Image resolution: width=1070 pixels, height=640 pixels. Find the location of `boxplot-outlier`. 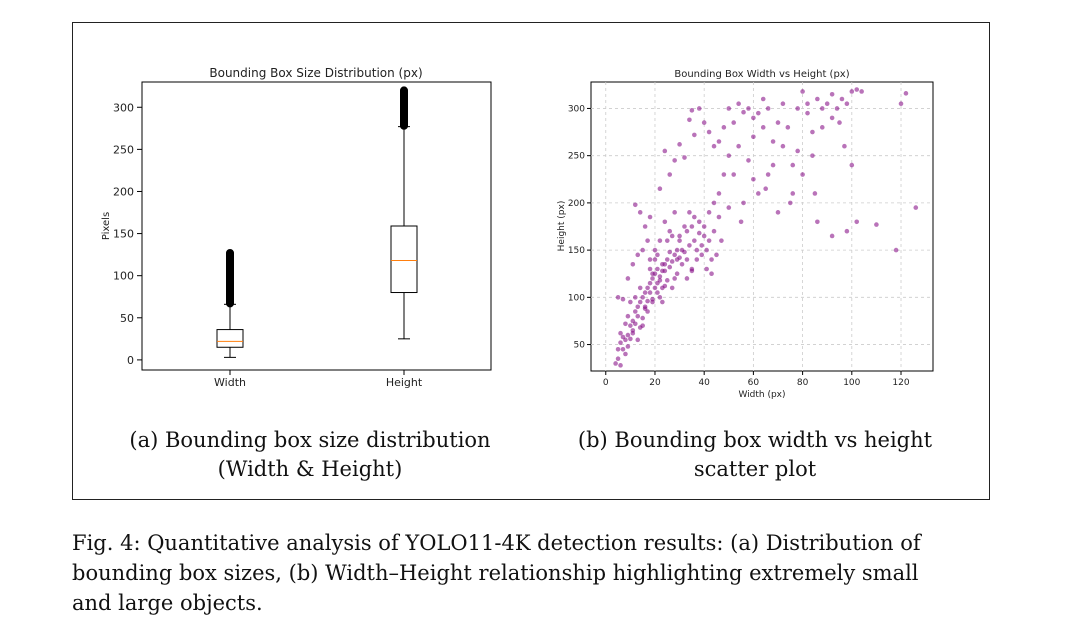

boxplot-outlier is located at coordinates (230, 252).